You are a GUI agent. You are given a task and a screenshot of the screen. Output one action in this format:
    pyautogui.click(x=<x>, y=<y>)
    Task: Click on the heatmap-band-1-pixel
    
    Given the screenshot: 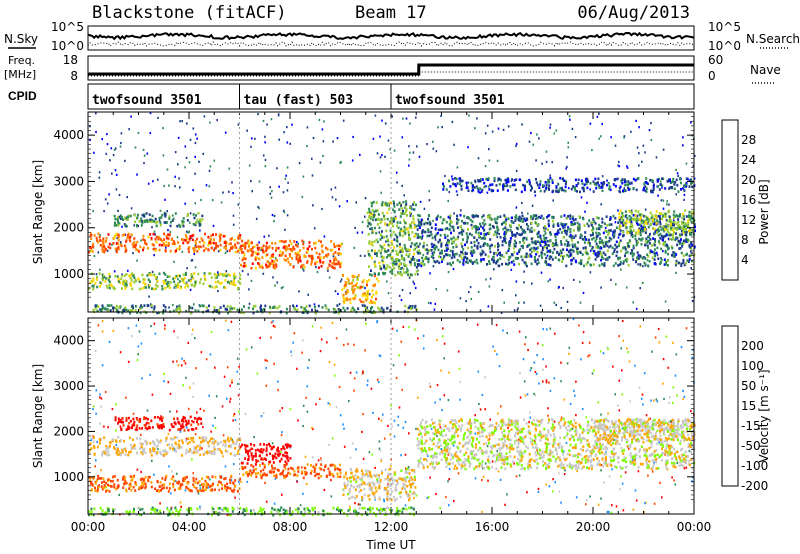 What is the action you would take?
    pyautogui.click(x=101, y=283)
    